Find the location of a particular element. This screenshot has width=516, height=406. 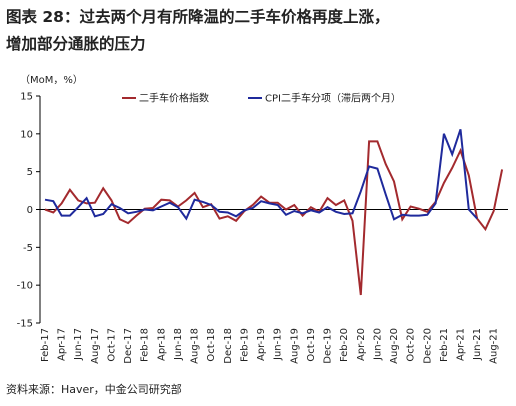

x-tick-label: Dec-20 is located at coordinates (427, 346).